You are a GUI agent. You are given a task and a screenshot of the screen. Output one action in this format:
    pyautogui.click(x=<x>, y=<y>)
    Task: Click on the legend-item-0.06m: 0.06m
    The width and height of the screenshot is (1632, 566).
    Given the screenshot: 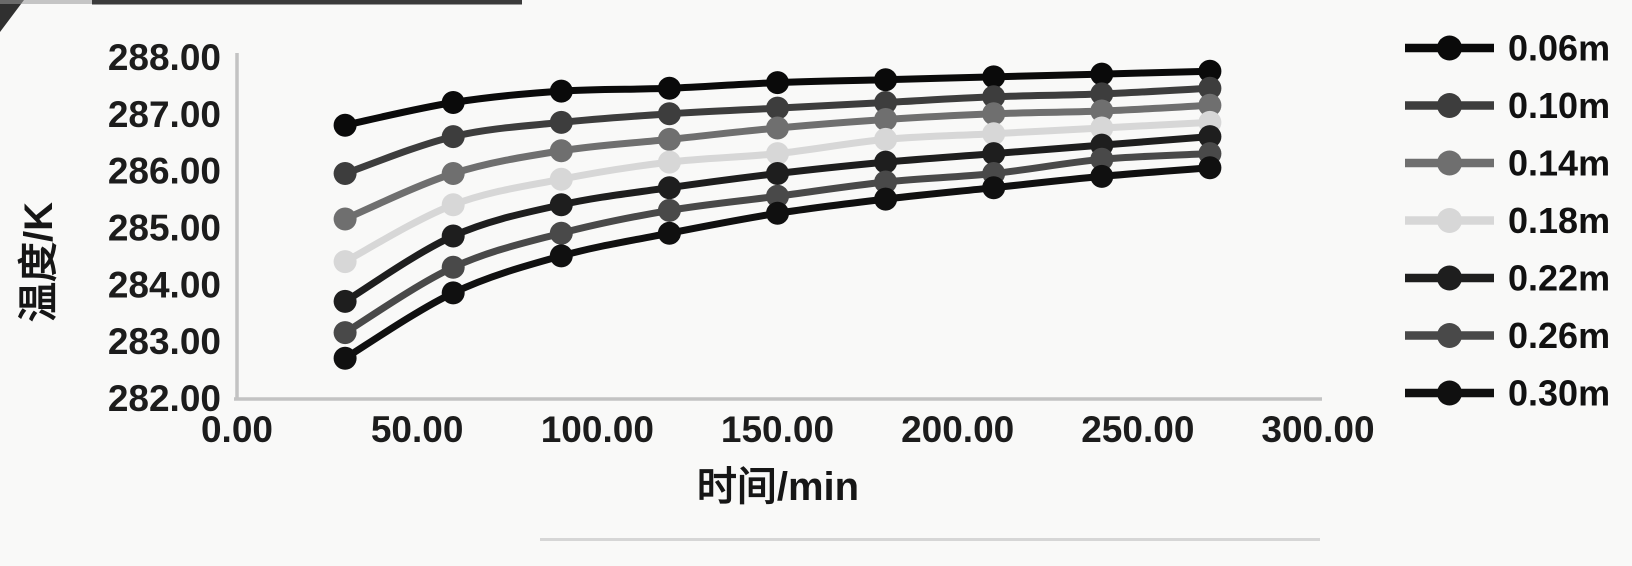 What is the action you would take?
    pyautogui.click(x=1507, y=48)
    